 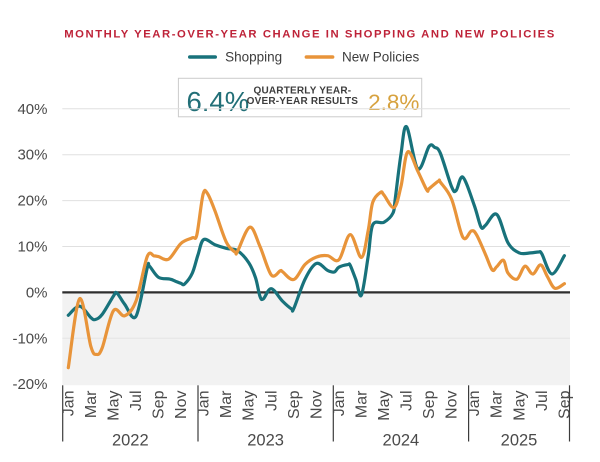 I want to click on svg-text: 2.8%, so click(x=393, y=102).